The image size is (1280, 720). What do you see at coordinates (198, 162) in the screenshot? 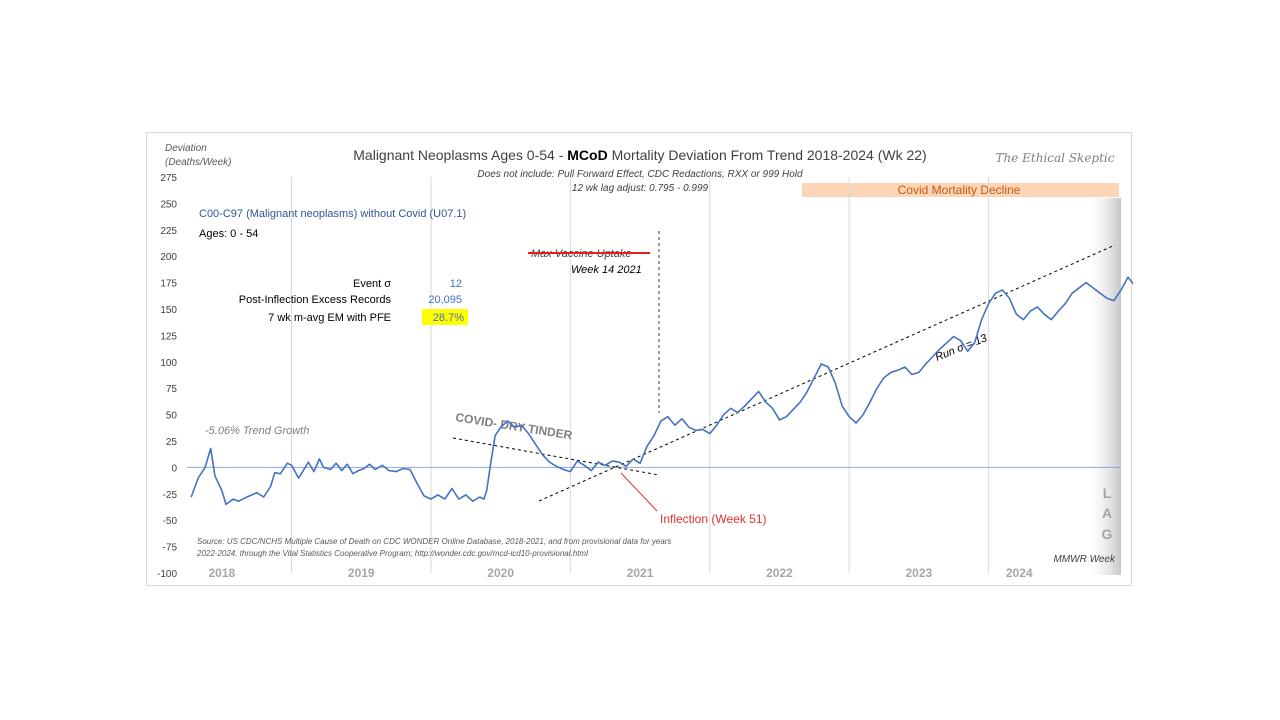
I see `ylabel-line-2: (Deaths/Week)` at bounding box center [198, 162].